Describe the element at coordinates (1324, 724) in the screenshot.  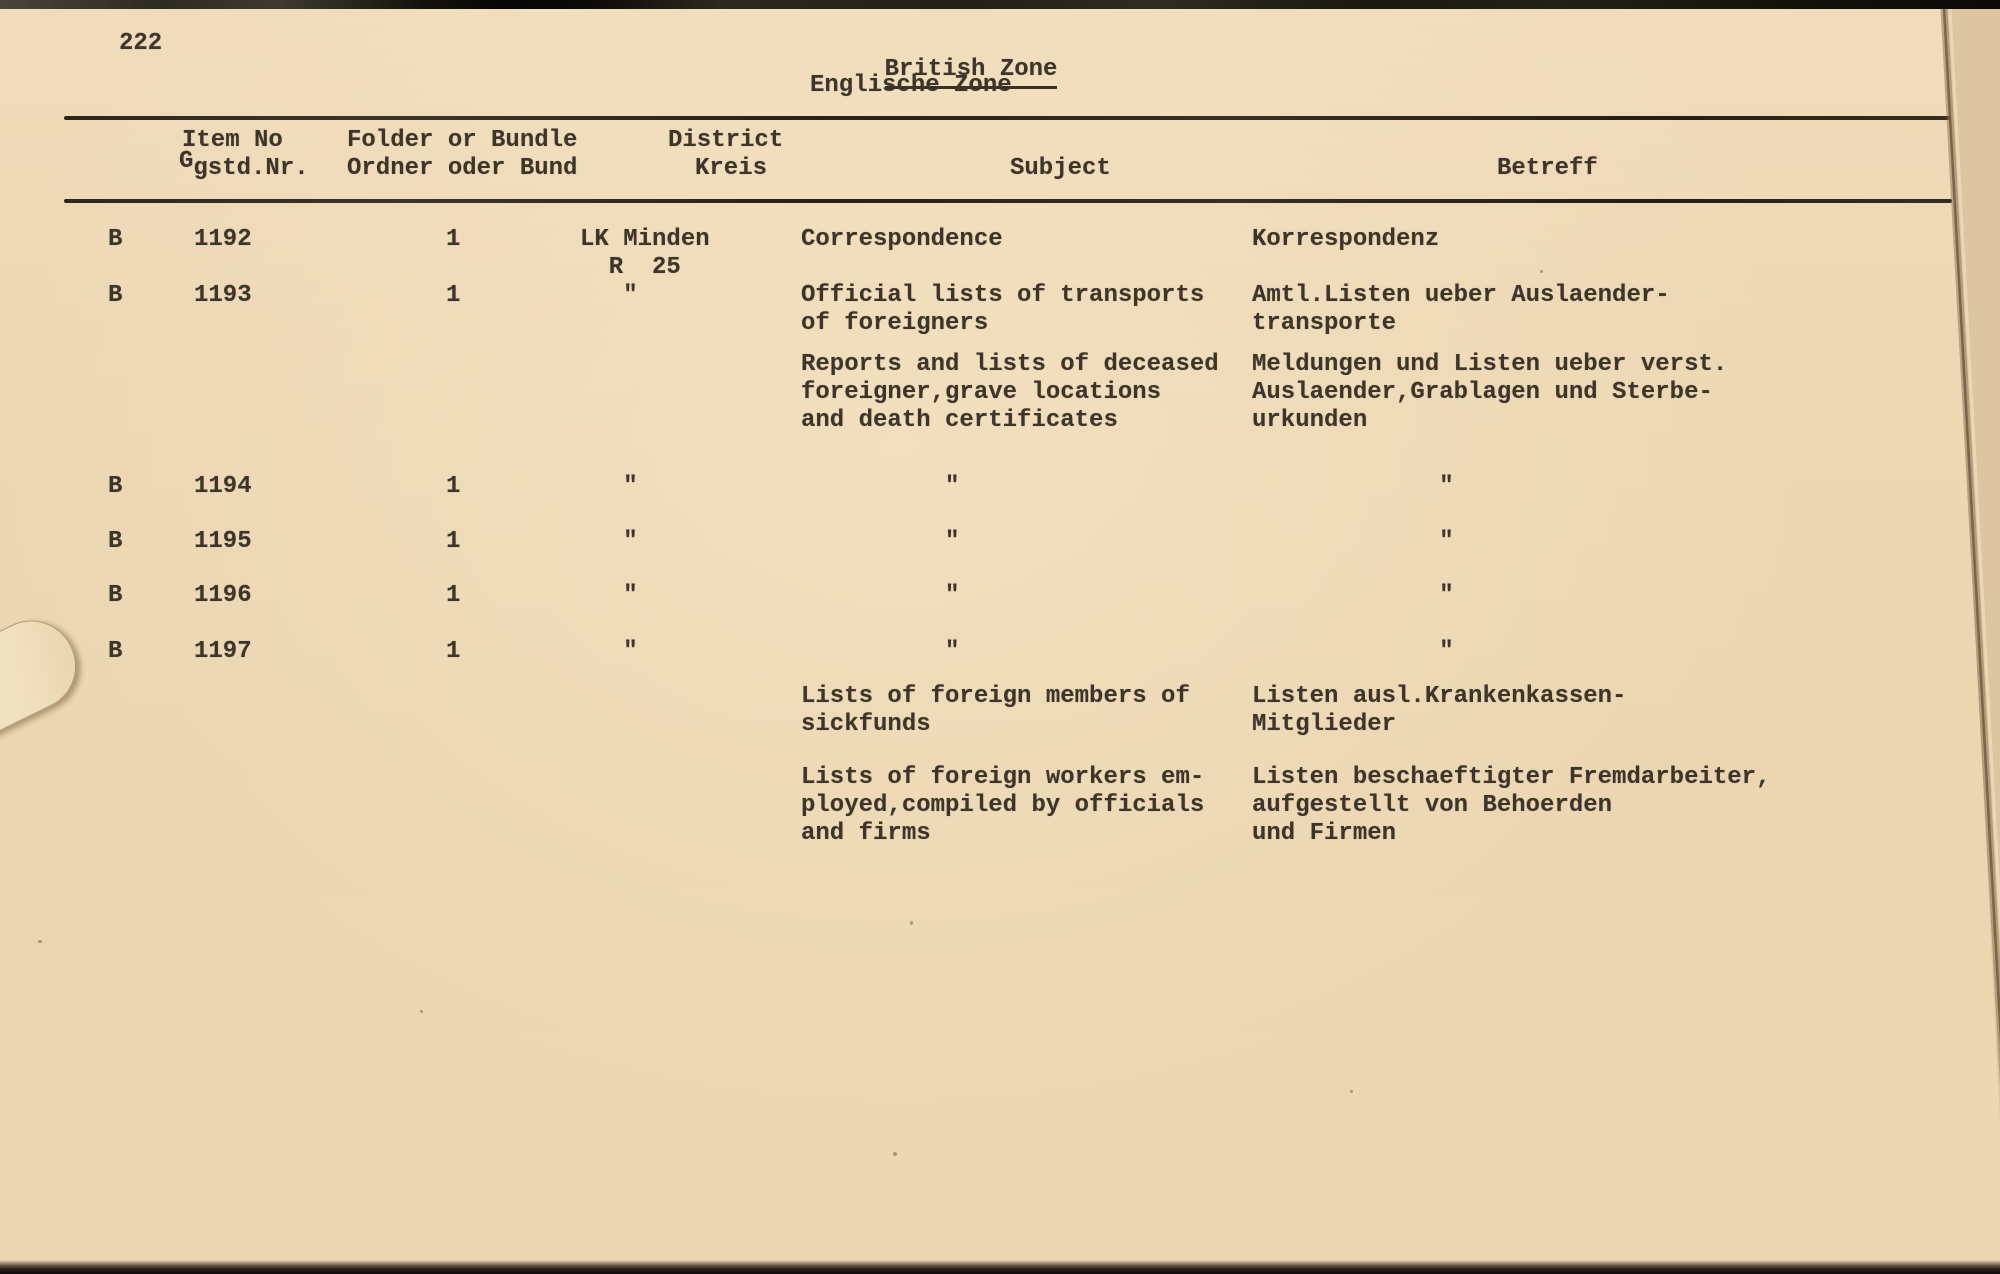
I see `row-subject-de-line: Mitglieder` at that location.